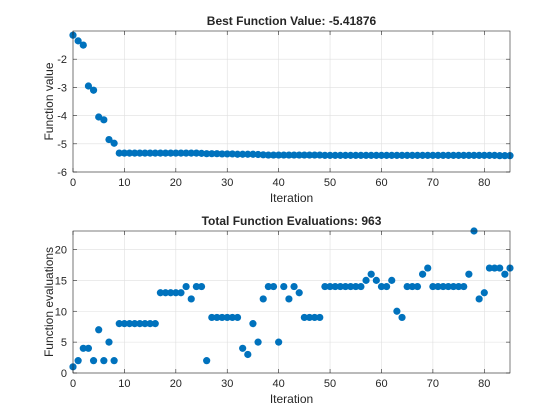 The height and width of the screenshot is (420, 560). Describe the element at coordinates (279, 183) in the screenshot. I see `x-tick-label: 40` at that location.